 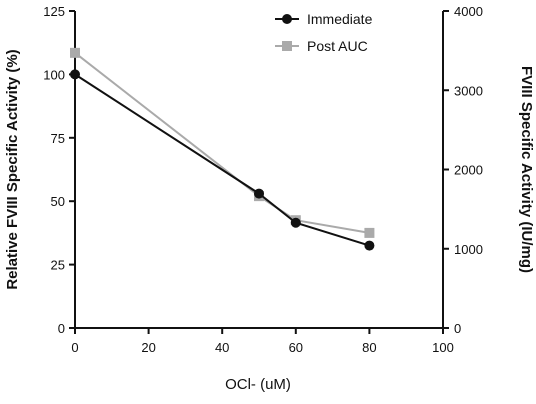 I want to click on y-tick-label: 75, so click(x=58, y=138).